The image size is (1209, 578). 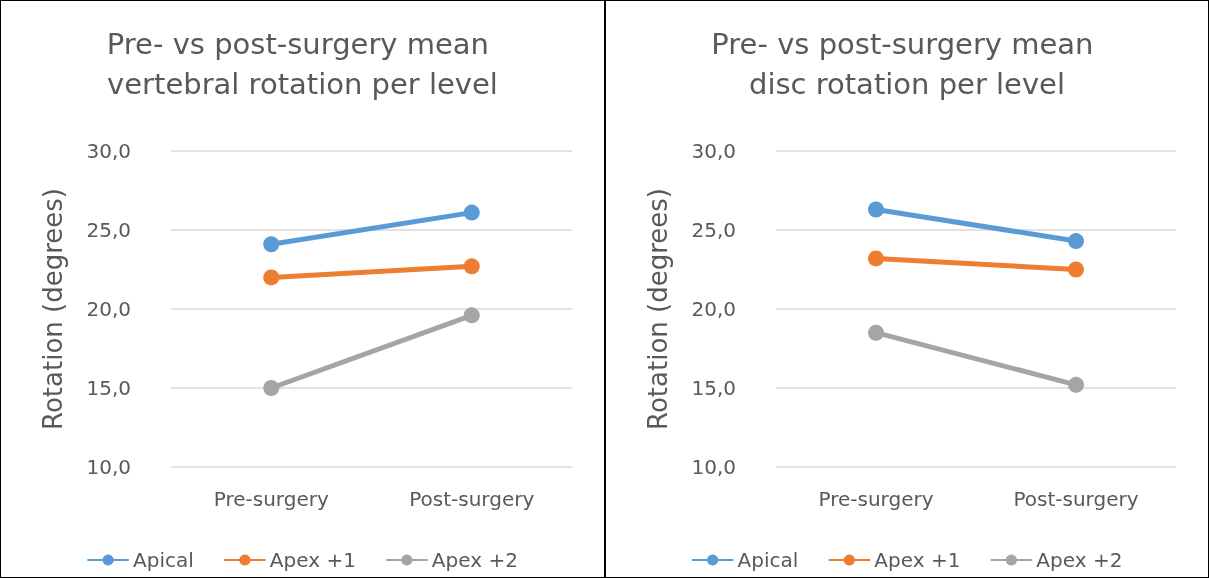 I want to click on chart-title: Pre- vs post-surgery mean disc rotation per level, so click(x=907, y=64).